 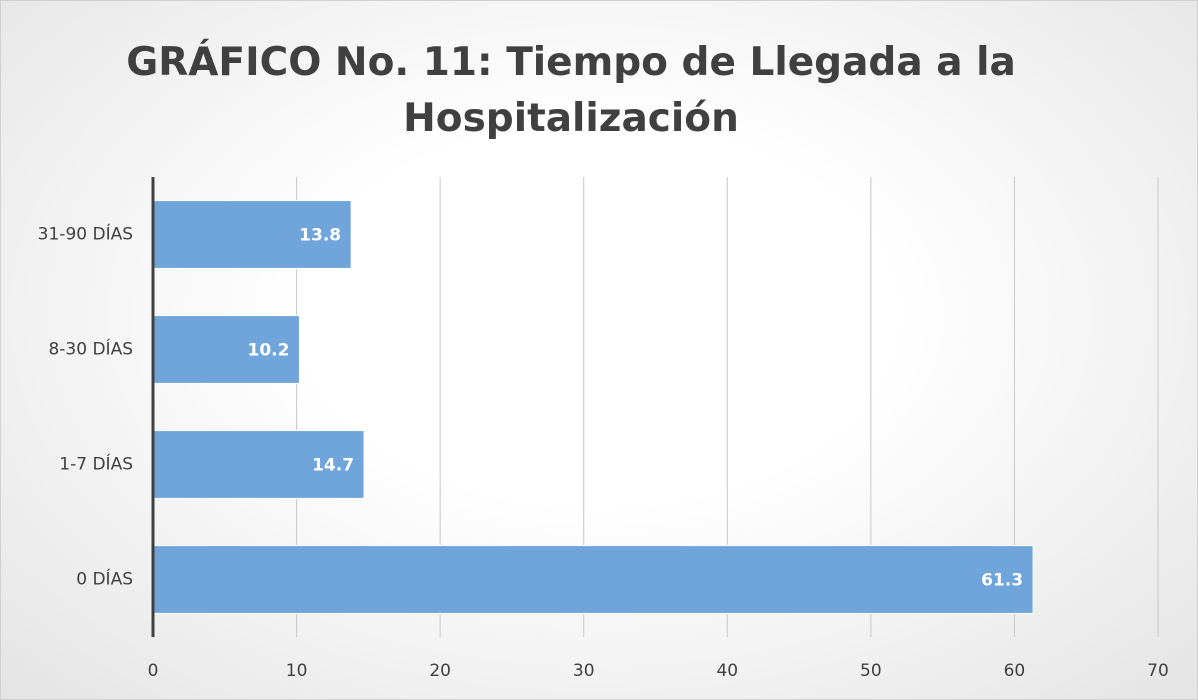 What do you see at coordinates (871, 671) in the screenshot?
I see `x-tick-label: 50` at bounding box center [871, 671].